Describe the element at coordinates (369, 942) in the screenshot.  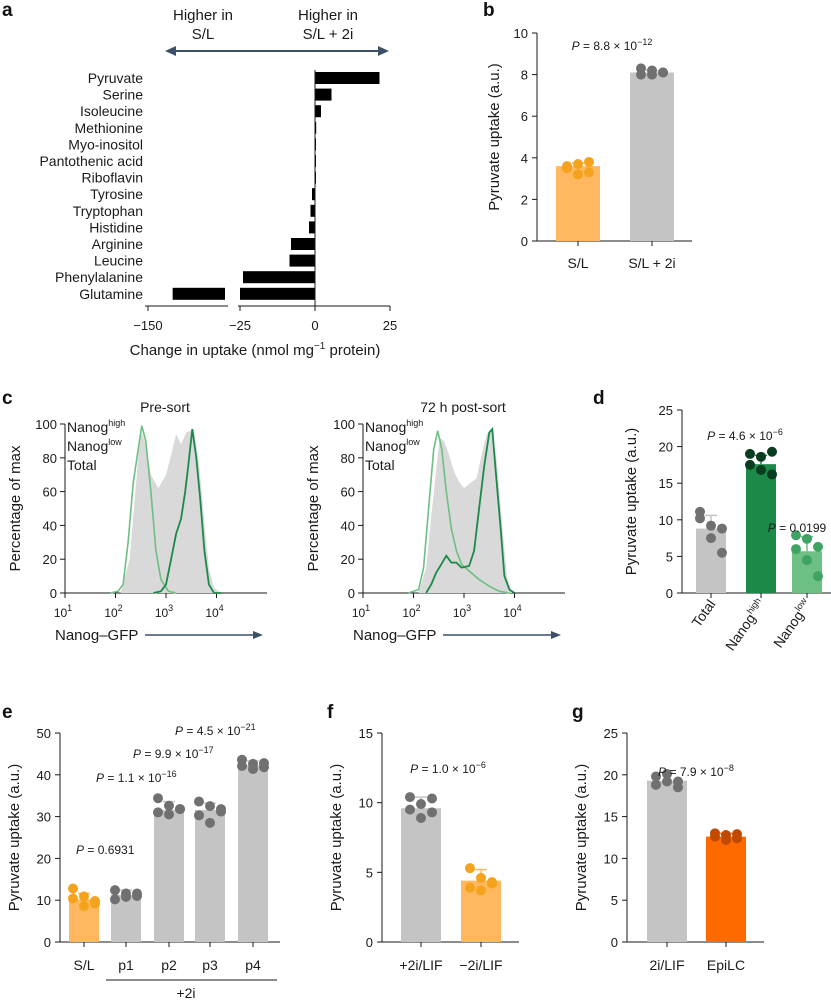
I see `panel-f-ytick-label: 0` at that location.